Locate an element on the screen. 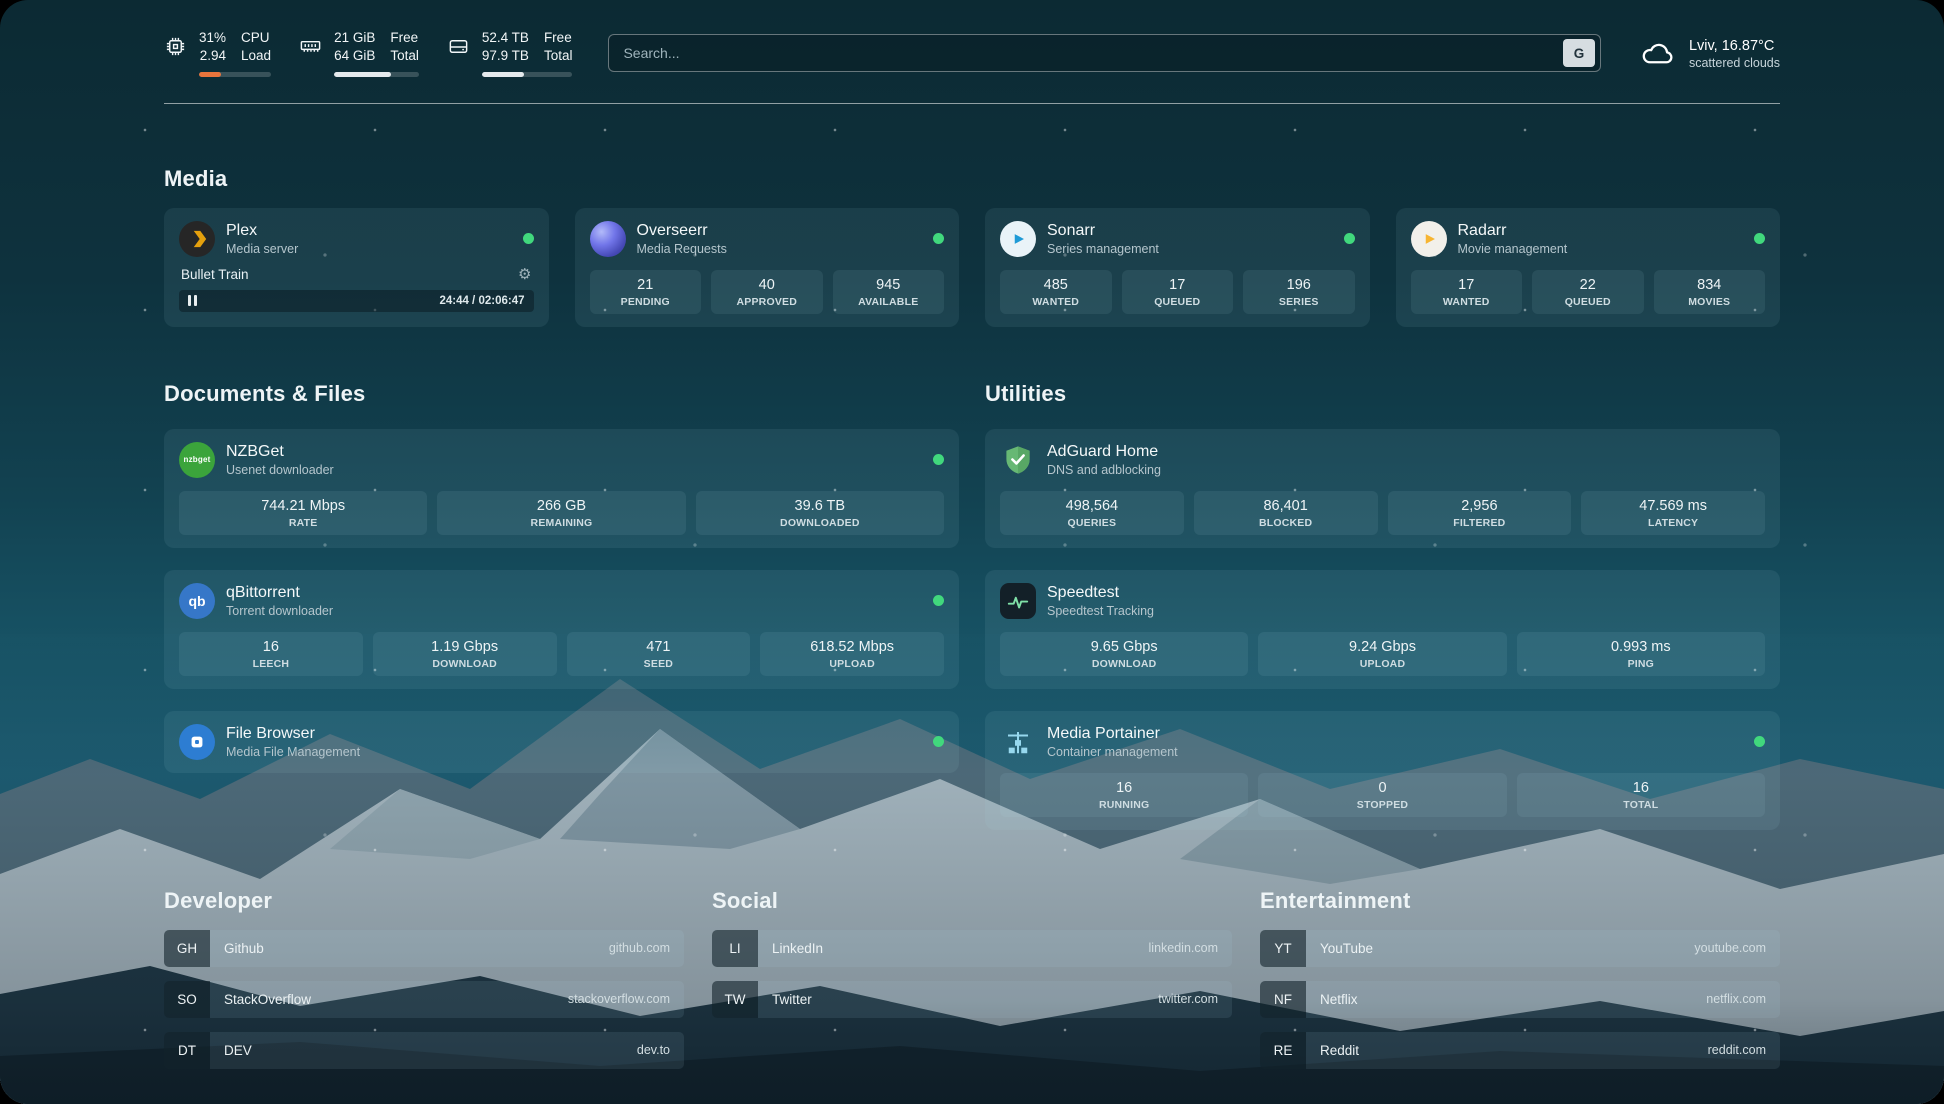  bookmark-stackoverflow: SO StackOverflow stackoverflow.com is located at coordinates (424, 999).